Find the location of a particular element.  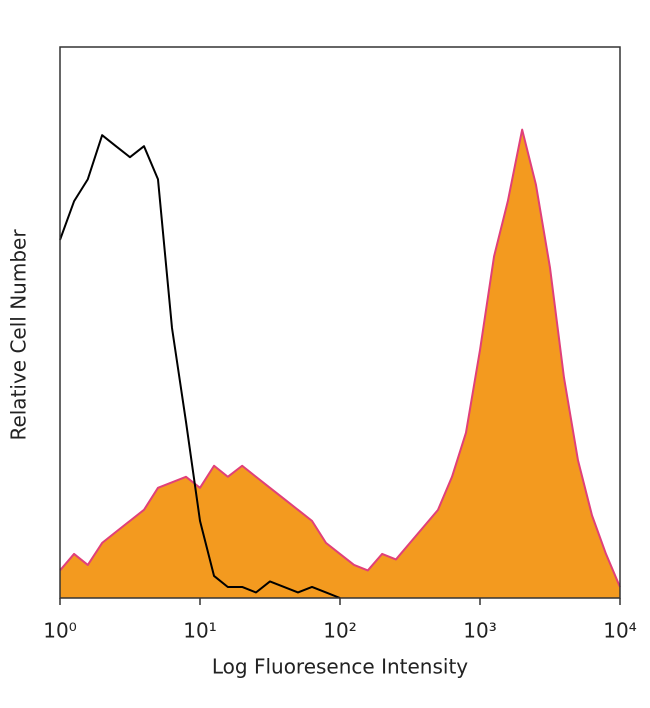

x-tick-label: 10³ is located at coordinates (479, 631).